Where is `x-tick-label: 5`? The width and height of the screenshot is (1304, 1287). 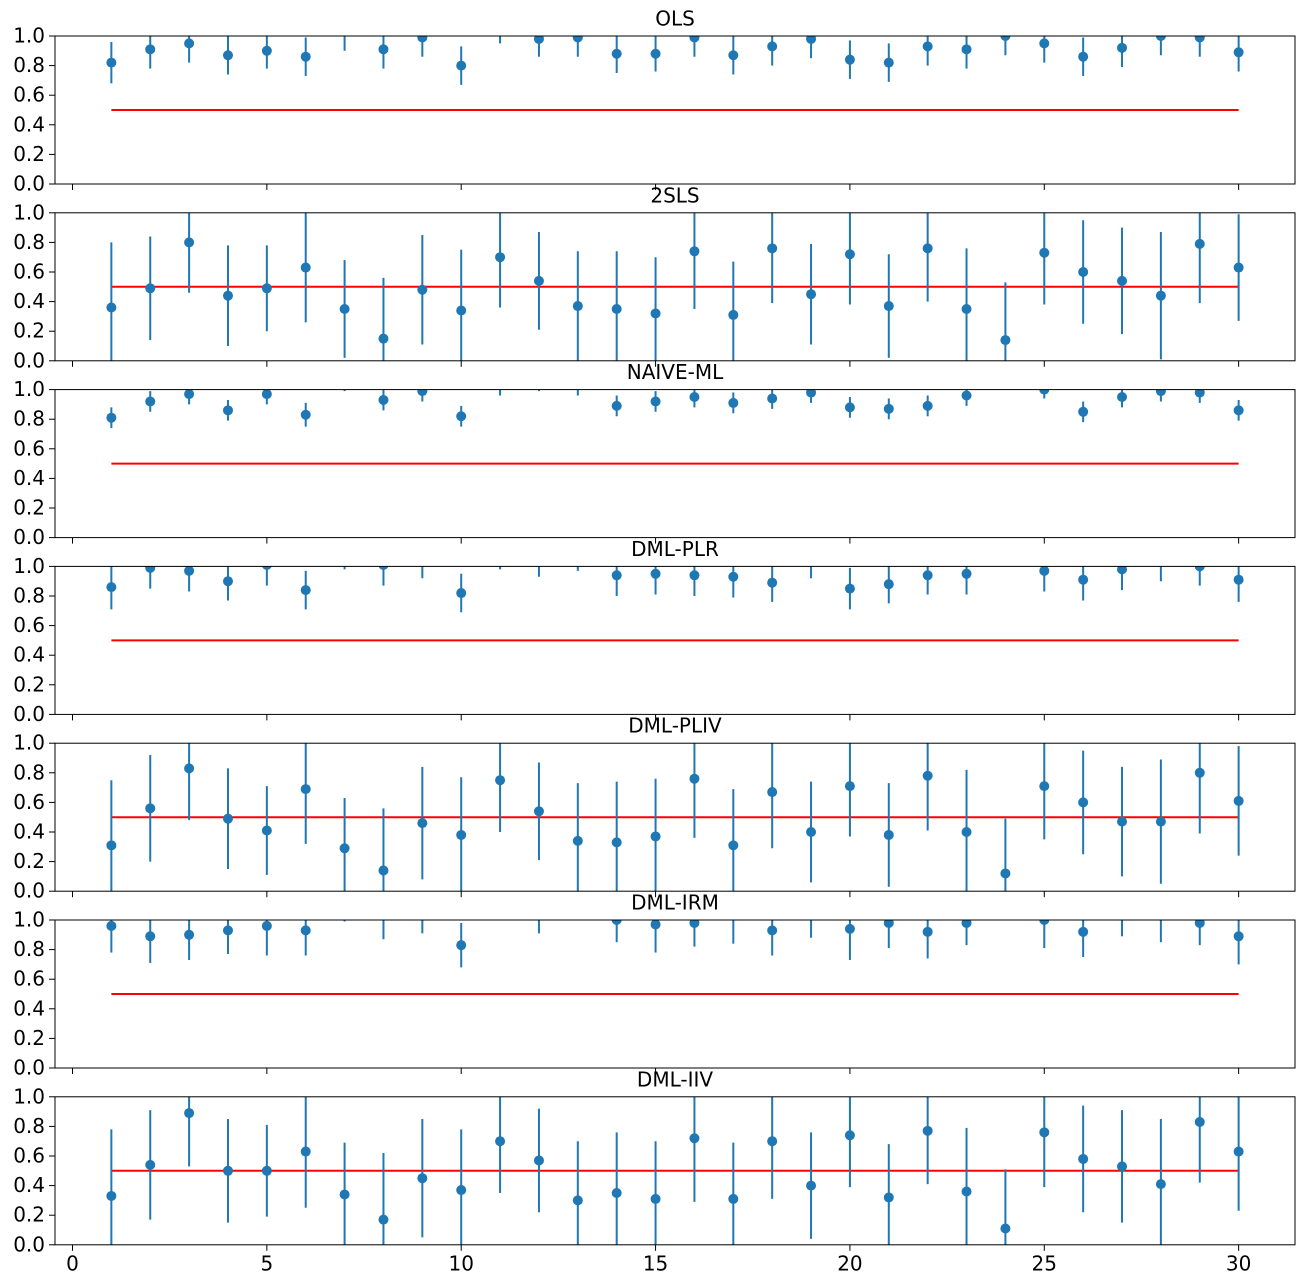 x-tick-label: 5 is located at coordinates (266, 1263).